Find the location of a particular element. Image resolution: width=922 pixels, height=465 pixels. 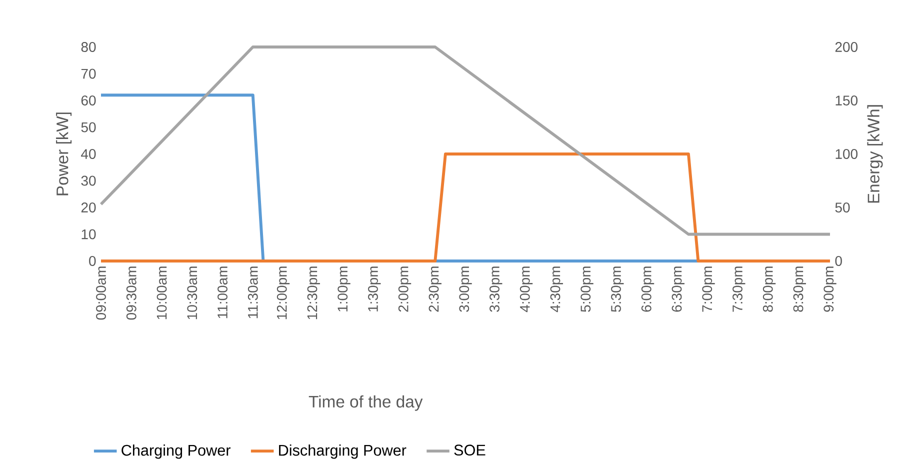

x-tick-label: 7:00pm is located at coordinates (708, 289).